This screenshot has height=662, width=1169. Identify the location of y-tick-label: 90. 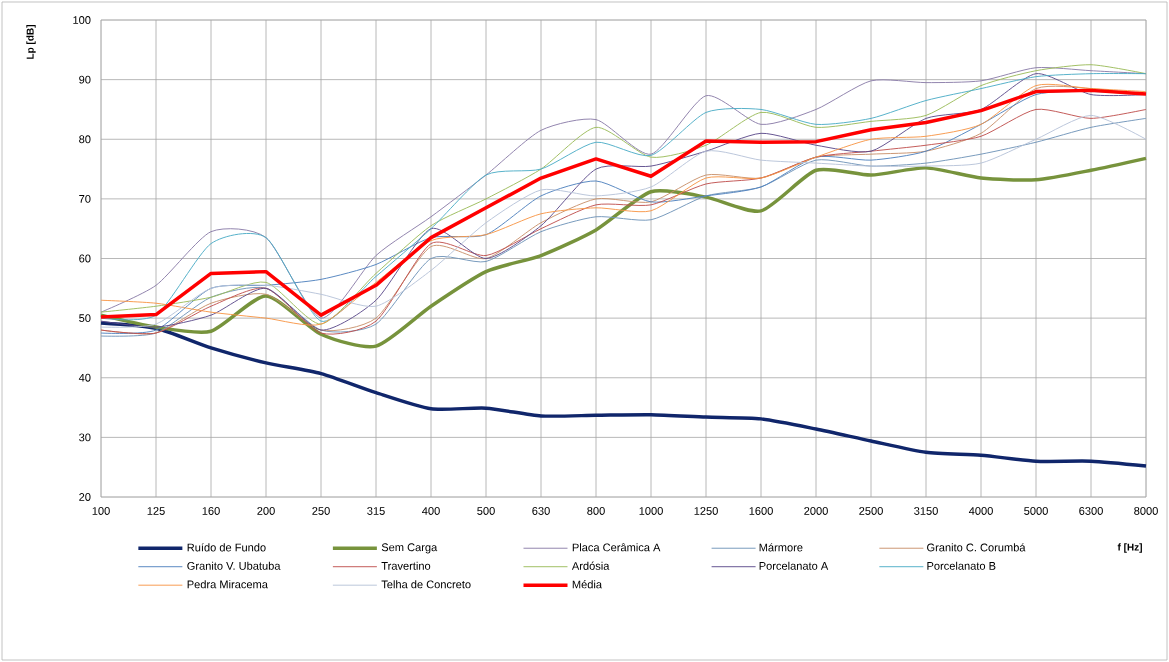
(85, 79).